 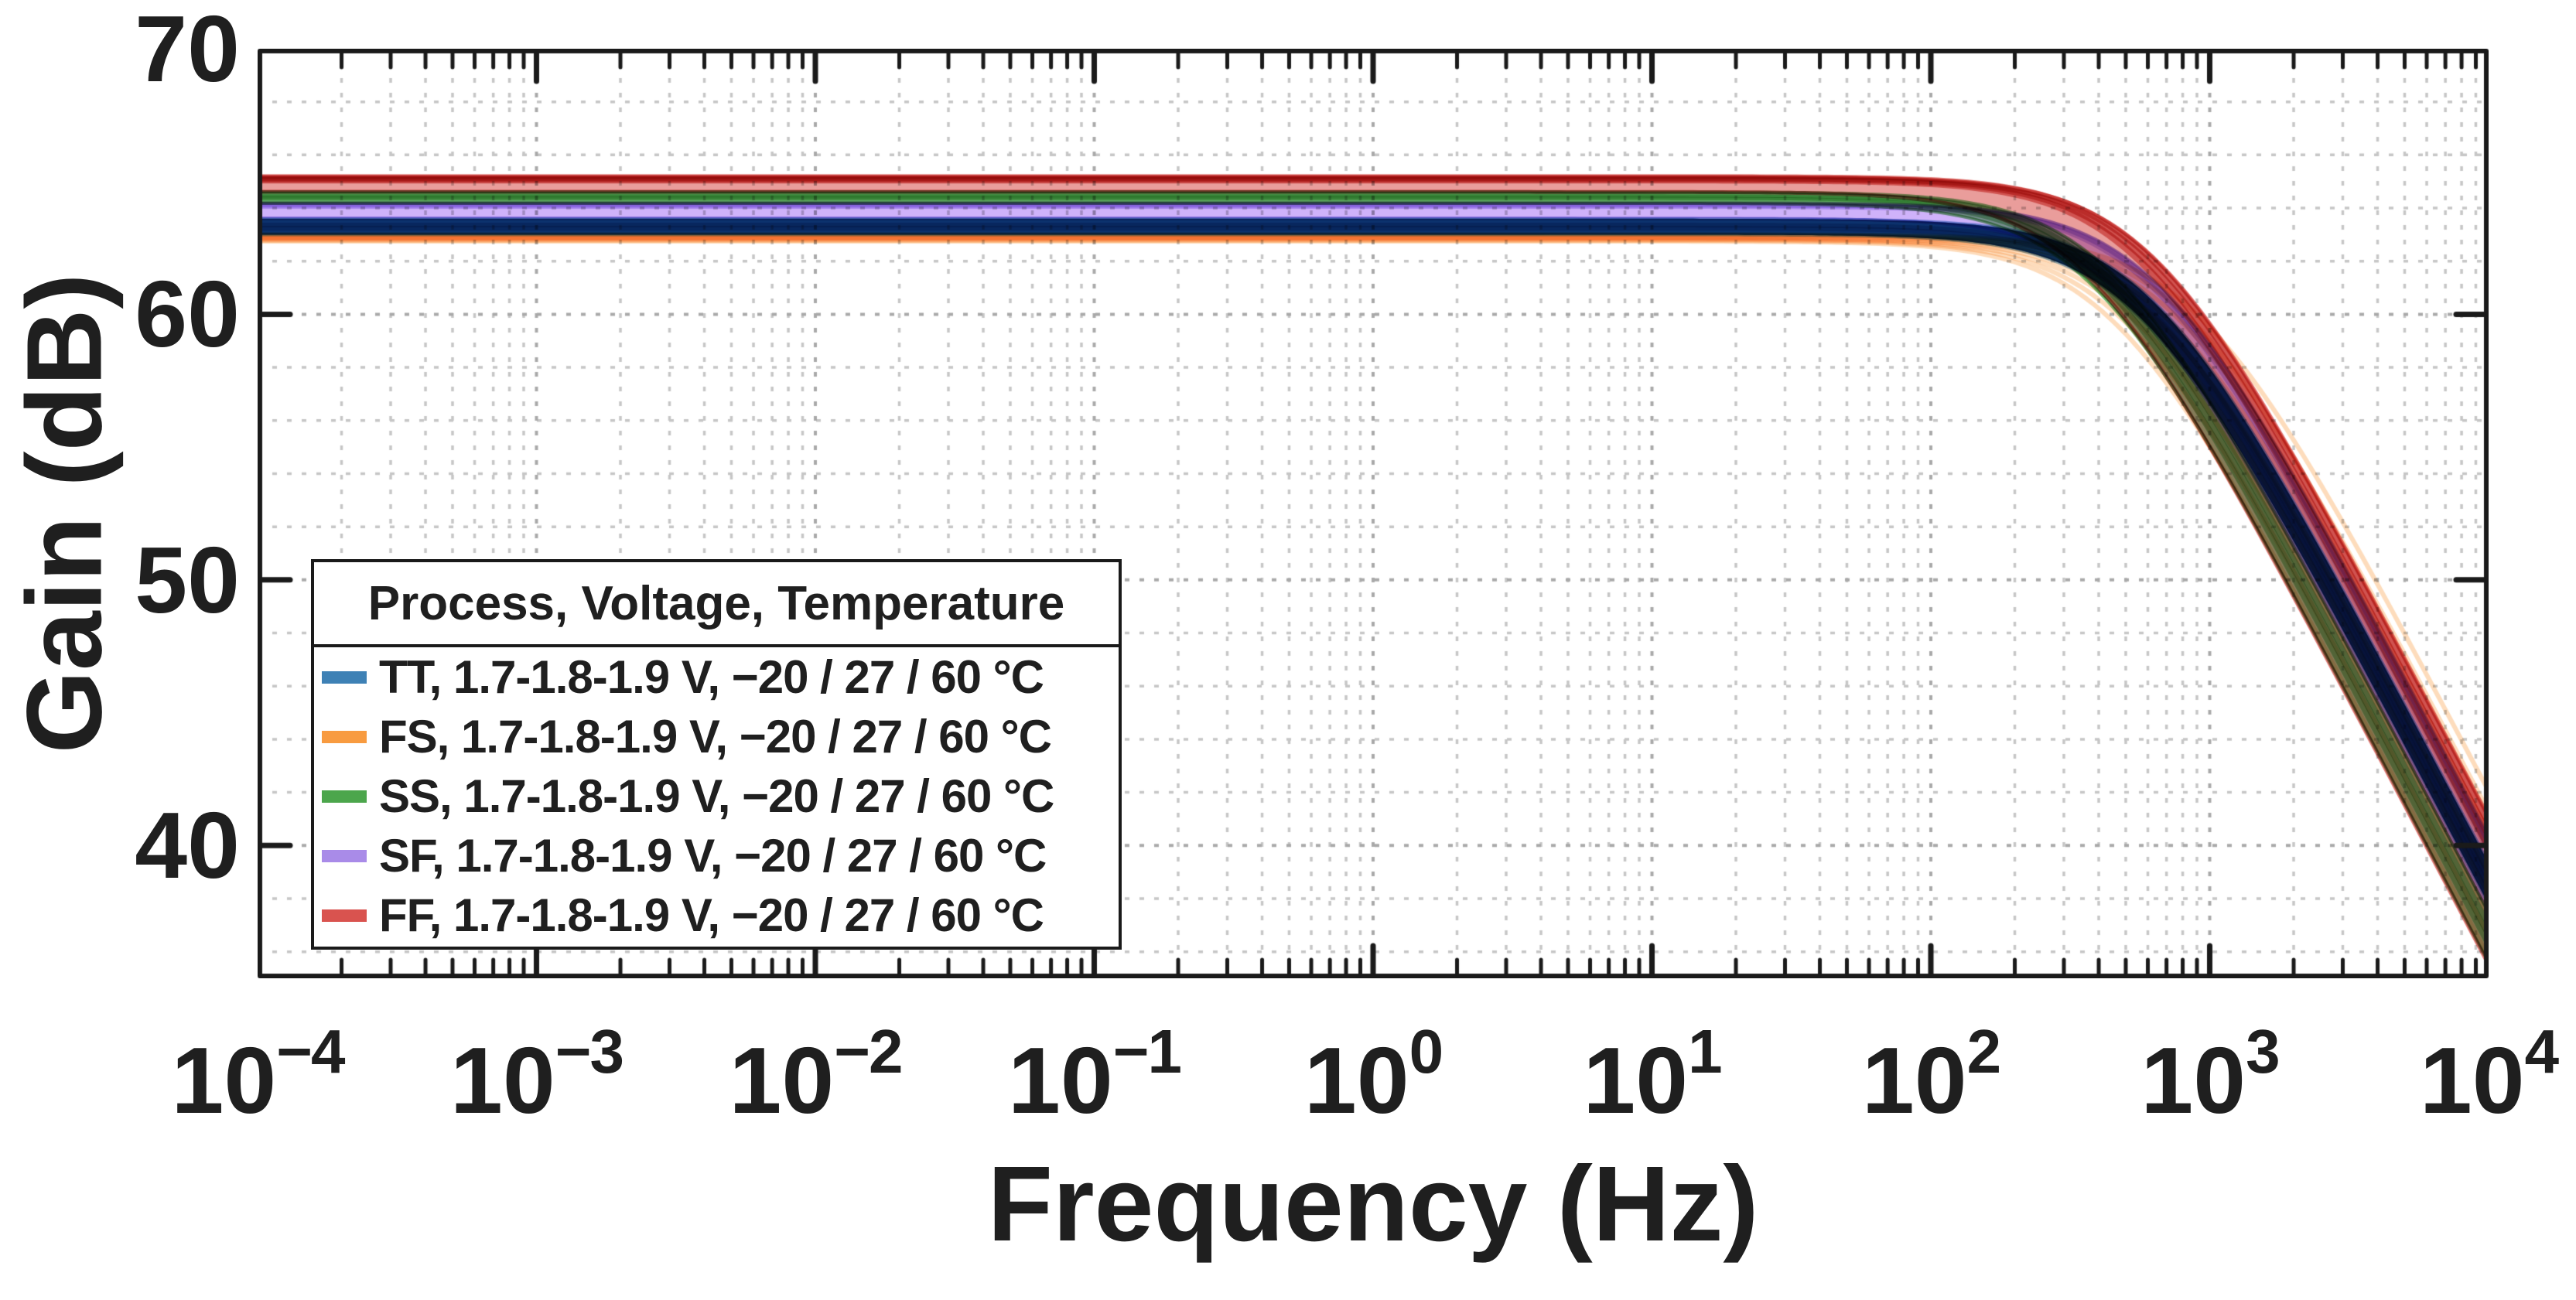 What do you see at coordinates (711, 677) in the screenshot?
I see `legend-entry-label: TT, 1.7-1.8-1.9 V, −20 / 27 / 60 °C` at bounding box center [711, 677].